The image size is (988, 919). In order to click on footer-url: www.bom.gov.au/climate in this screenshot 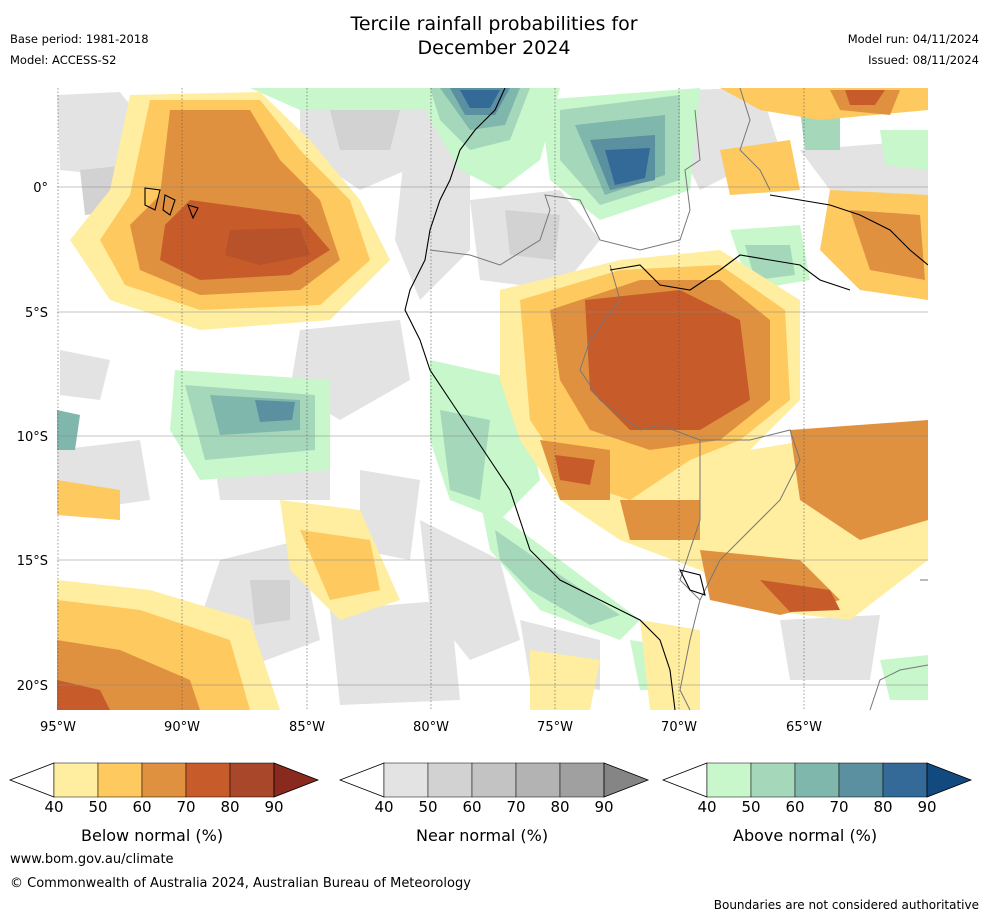, I will do `click(92, 859)`.